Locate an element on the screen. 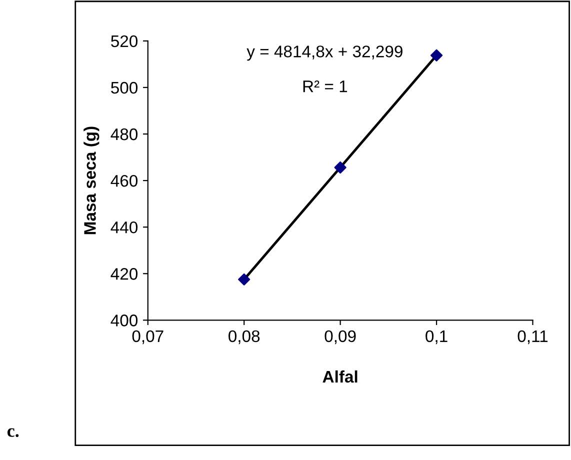  x-tick-label: 0,11 is located at coordinates (533, 337).